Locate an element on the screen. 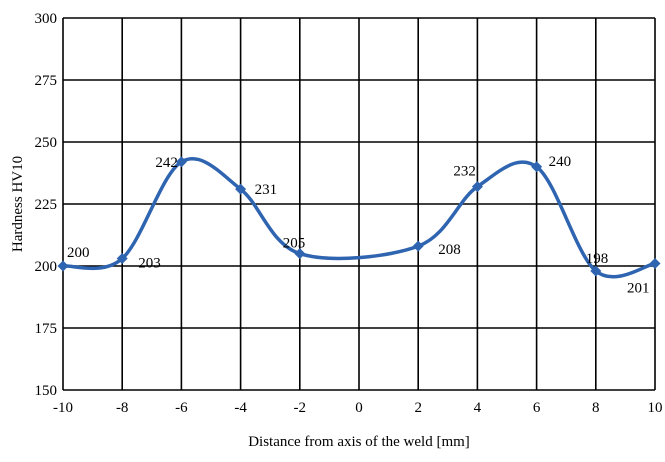 This screenshot has width=665, height=462. y-axis-ticks: 150 175 200 225 250 275 300 is located at coordinates (46, 205).